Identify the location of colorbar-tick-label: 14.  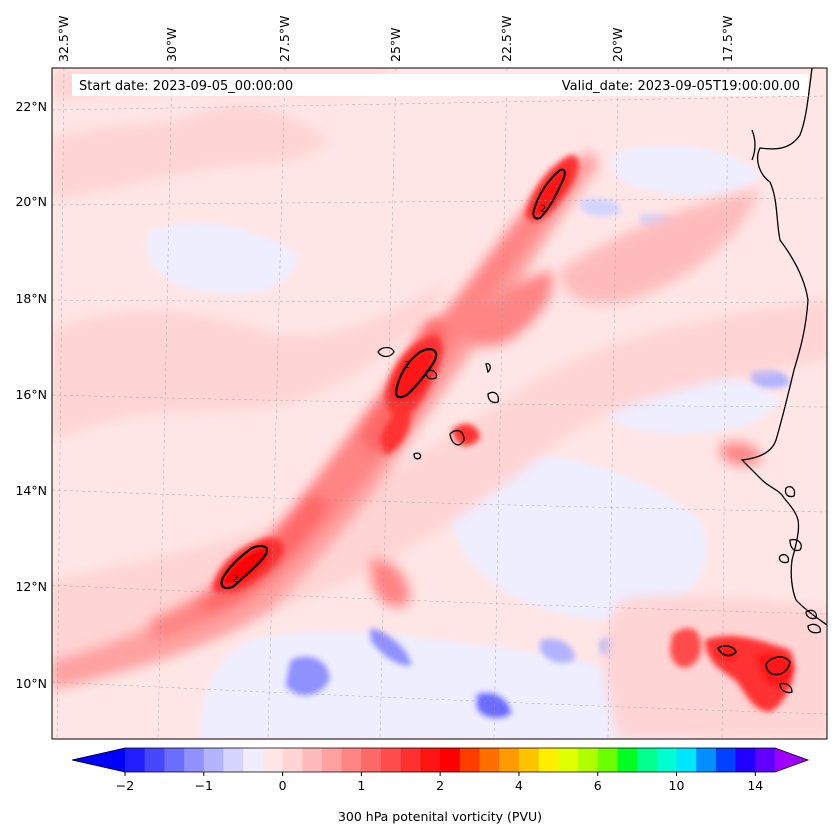
(755, 785).